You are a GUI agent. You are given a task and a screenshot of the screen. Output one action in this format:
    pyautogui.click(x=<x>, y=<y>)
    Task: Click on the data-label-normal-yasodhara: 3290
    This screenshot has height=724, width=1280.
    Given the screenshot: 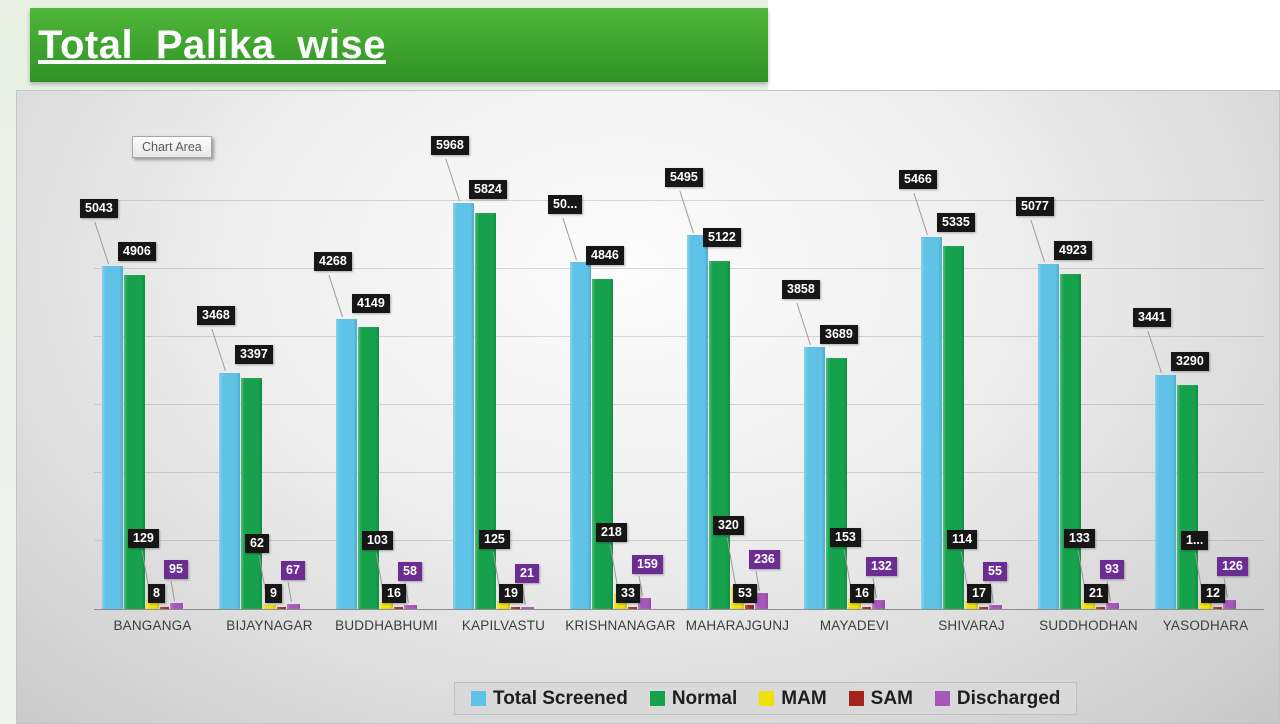 What is the action you would take?
    pyautogui.click(x=1190, y=362)
    